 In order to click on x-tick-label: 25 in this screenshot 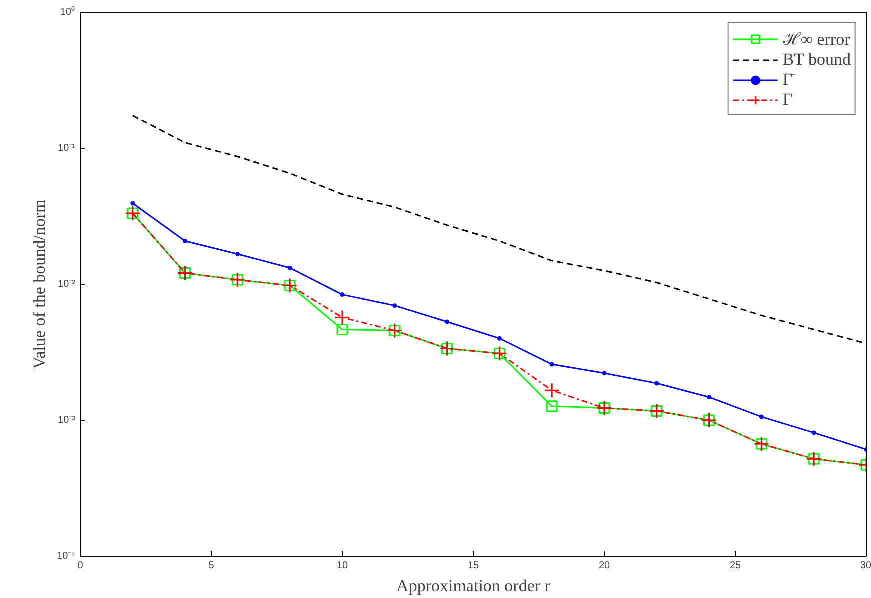, I will do `click(736, 566)`.